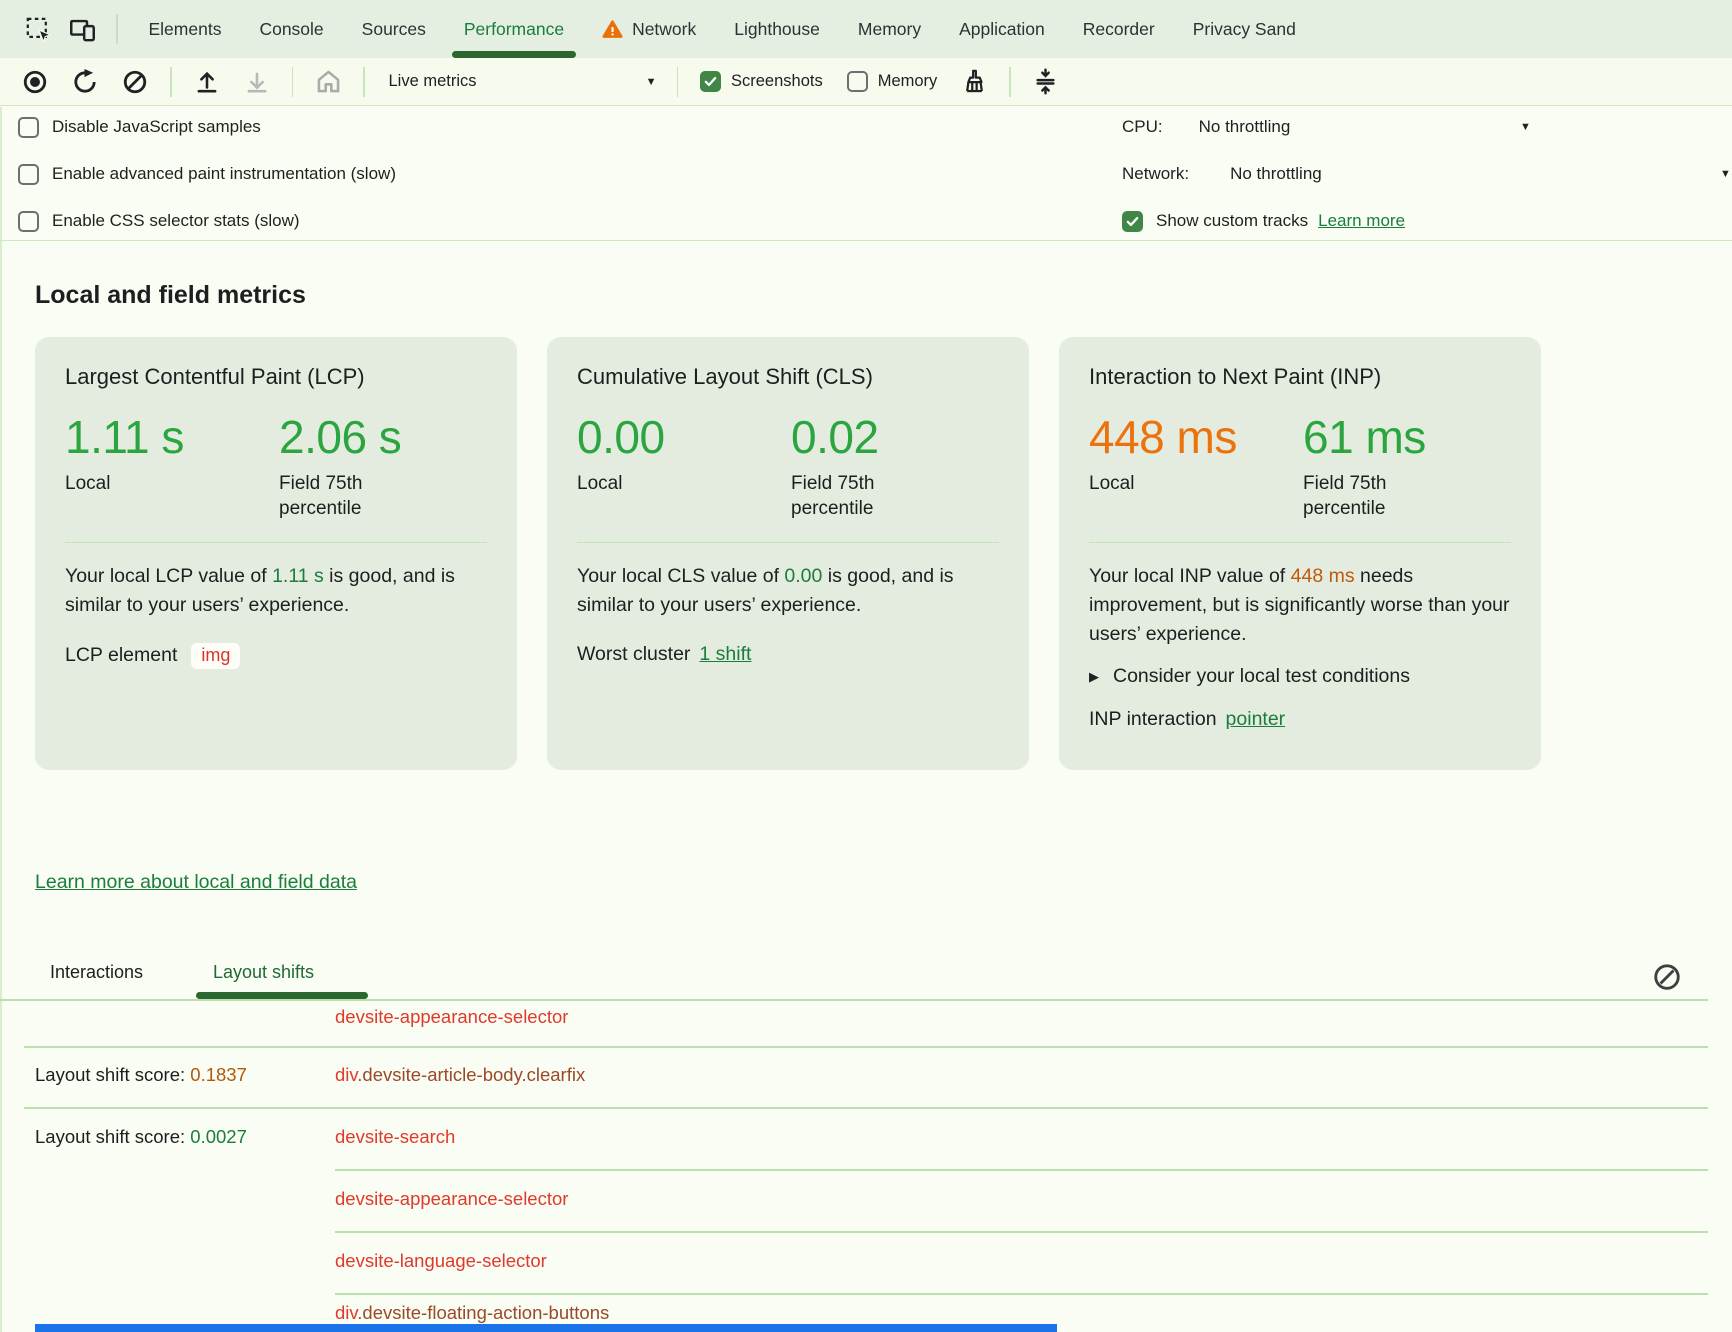 The width and height of the screenshot is (1732, 1332). Describe the element at coordinates (854, 1000) in the screenshot. I see `log-header-divider` at that location.